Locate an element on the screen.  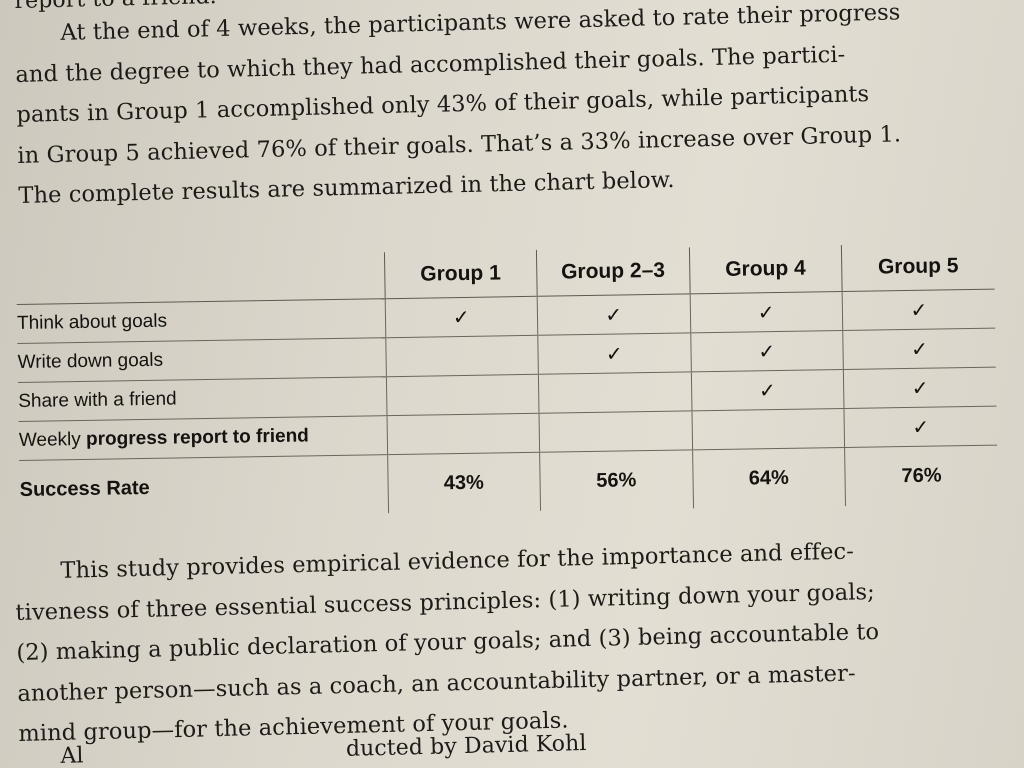
success-rate-value: 76% is located at coordinates (921, 476).